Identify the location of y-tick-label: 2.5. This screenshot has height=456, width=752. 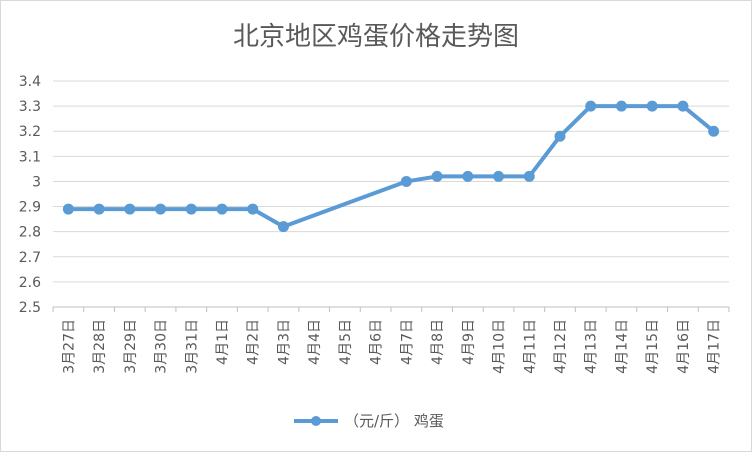
(30, 308).